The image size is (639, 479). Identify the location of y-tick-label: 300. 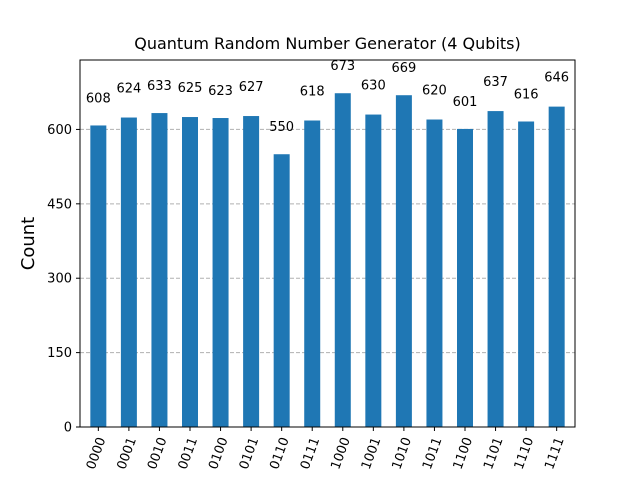
(59, 279).